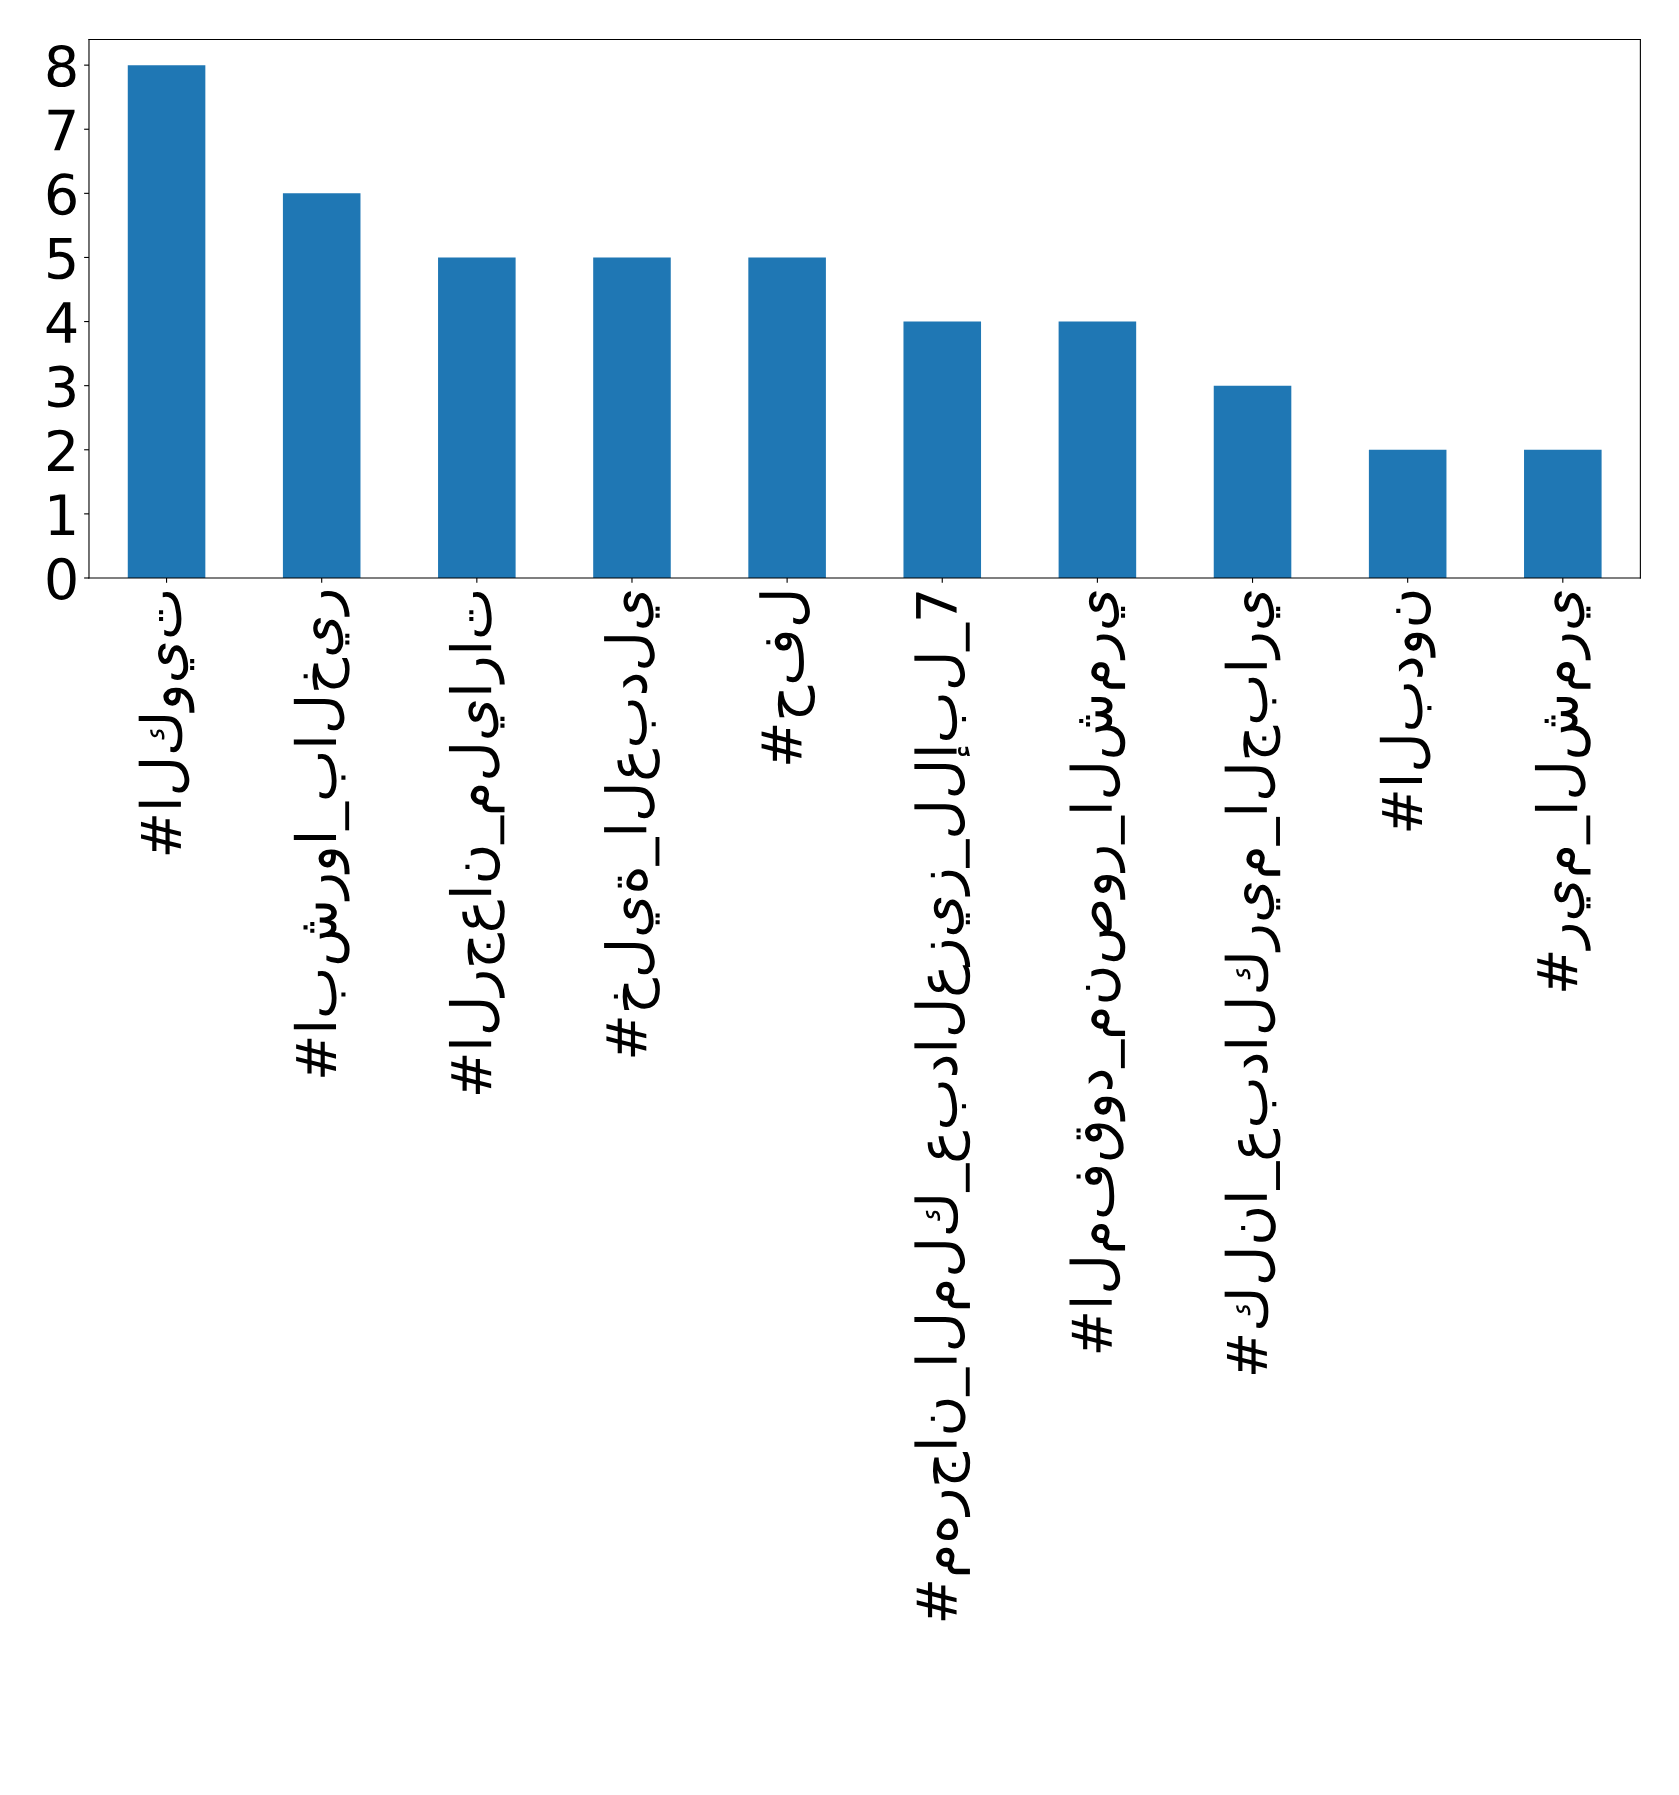 This screenshot has height=1795, width=1679. What do you see at coordinates (61, 322) in the screenshot?
I see `y-tick-label: 4` at bounding box center [61, 322].